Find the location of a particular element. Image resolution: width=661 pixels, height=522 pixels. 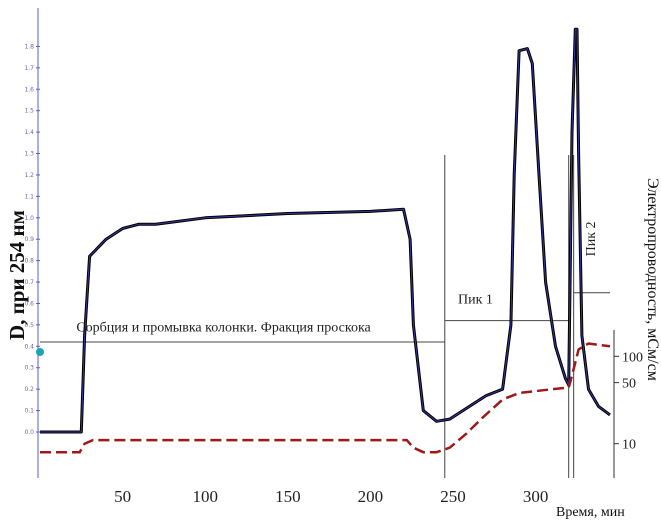

y-tick-label: 0.8 is located at coordinates (29, 261).